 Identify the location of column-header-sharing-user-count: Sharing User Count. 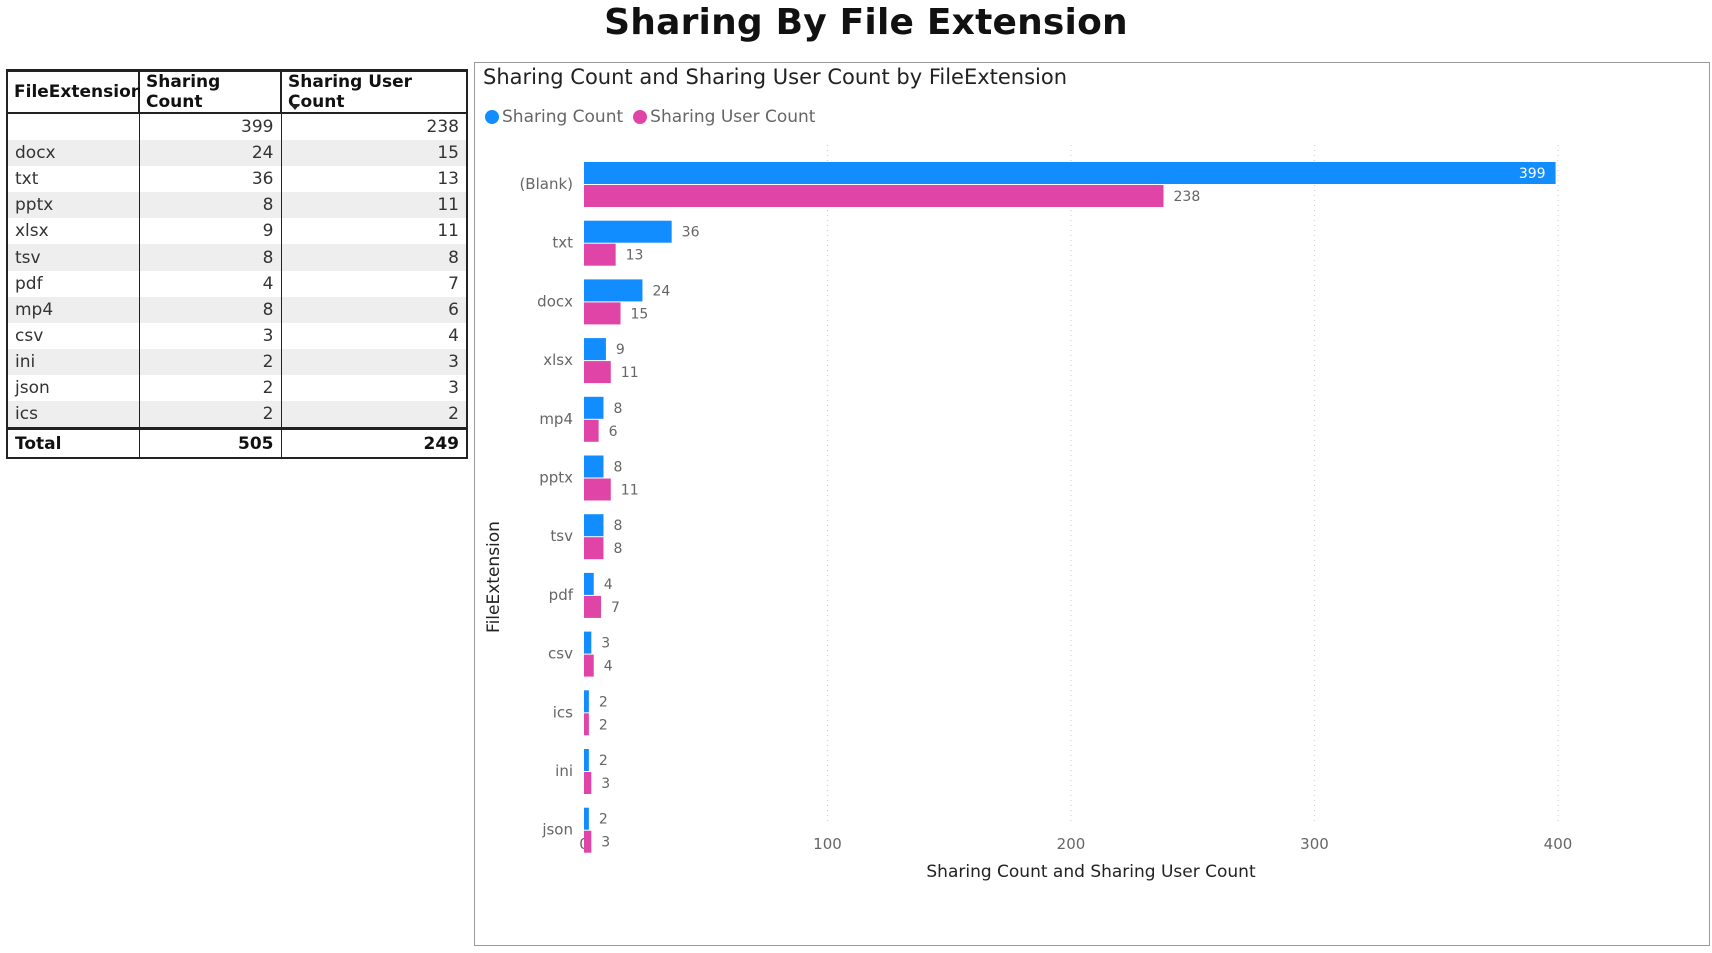
(374, 91).